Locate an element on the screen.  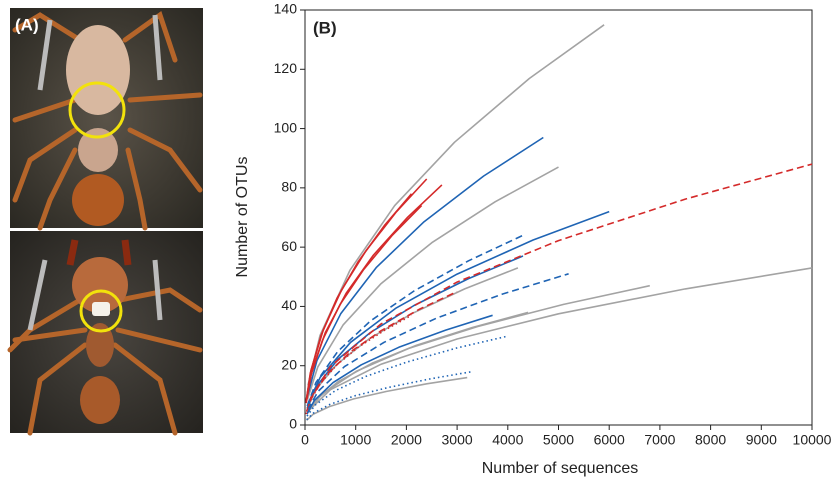
y-tick-label: 80 is located at coordinates (289, 187).